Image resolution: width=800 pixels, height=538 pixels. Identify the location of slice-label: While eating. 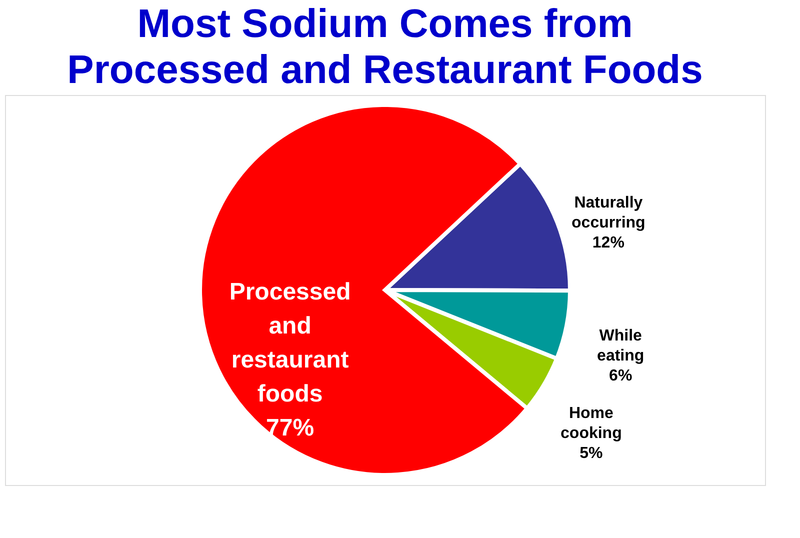
(620, 346).